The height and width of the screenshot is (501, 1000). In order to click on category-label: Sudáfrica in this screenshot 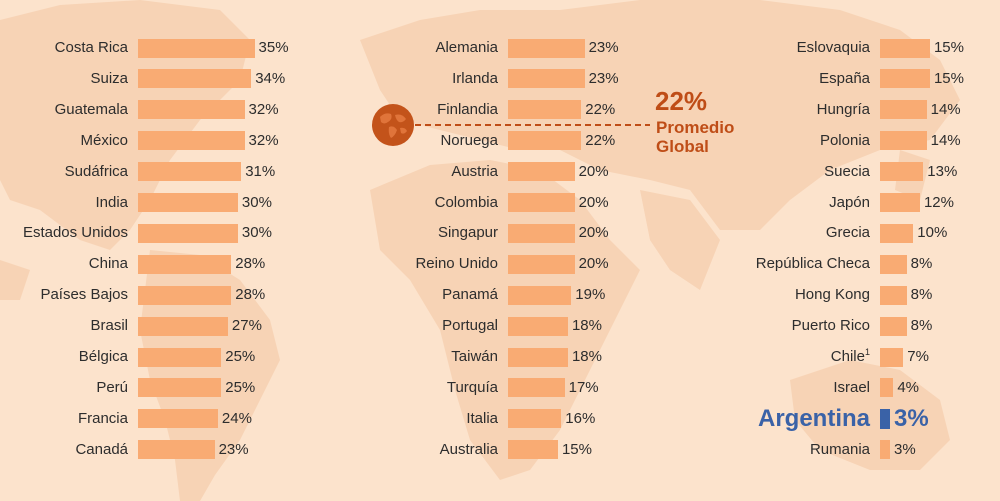, I will do `click(96, 171)`.